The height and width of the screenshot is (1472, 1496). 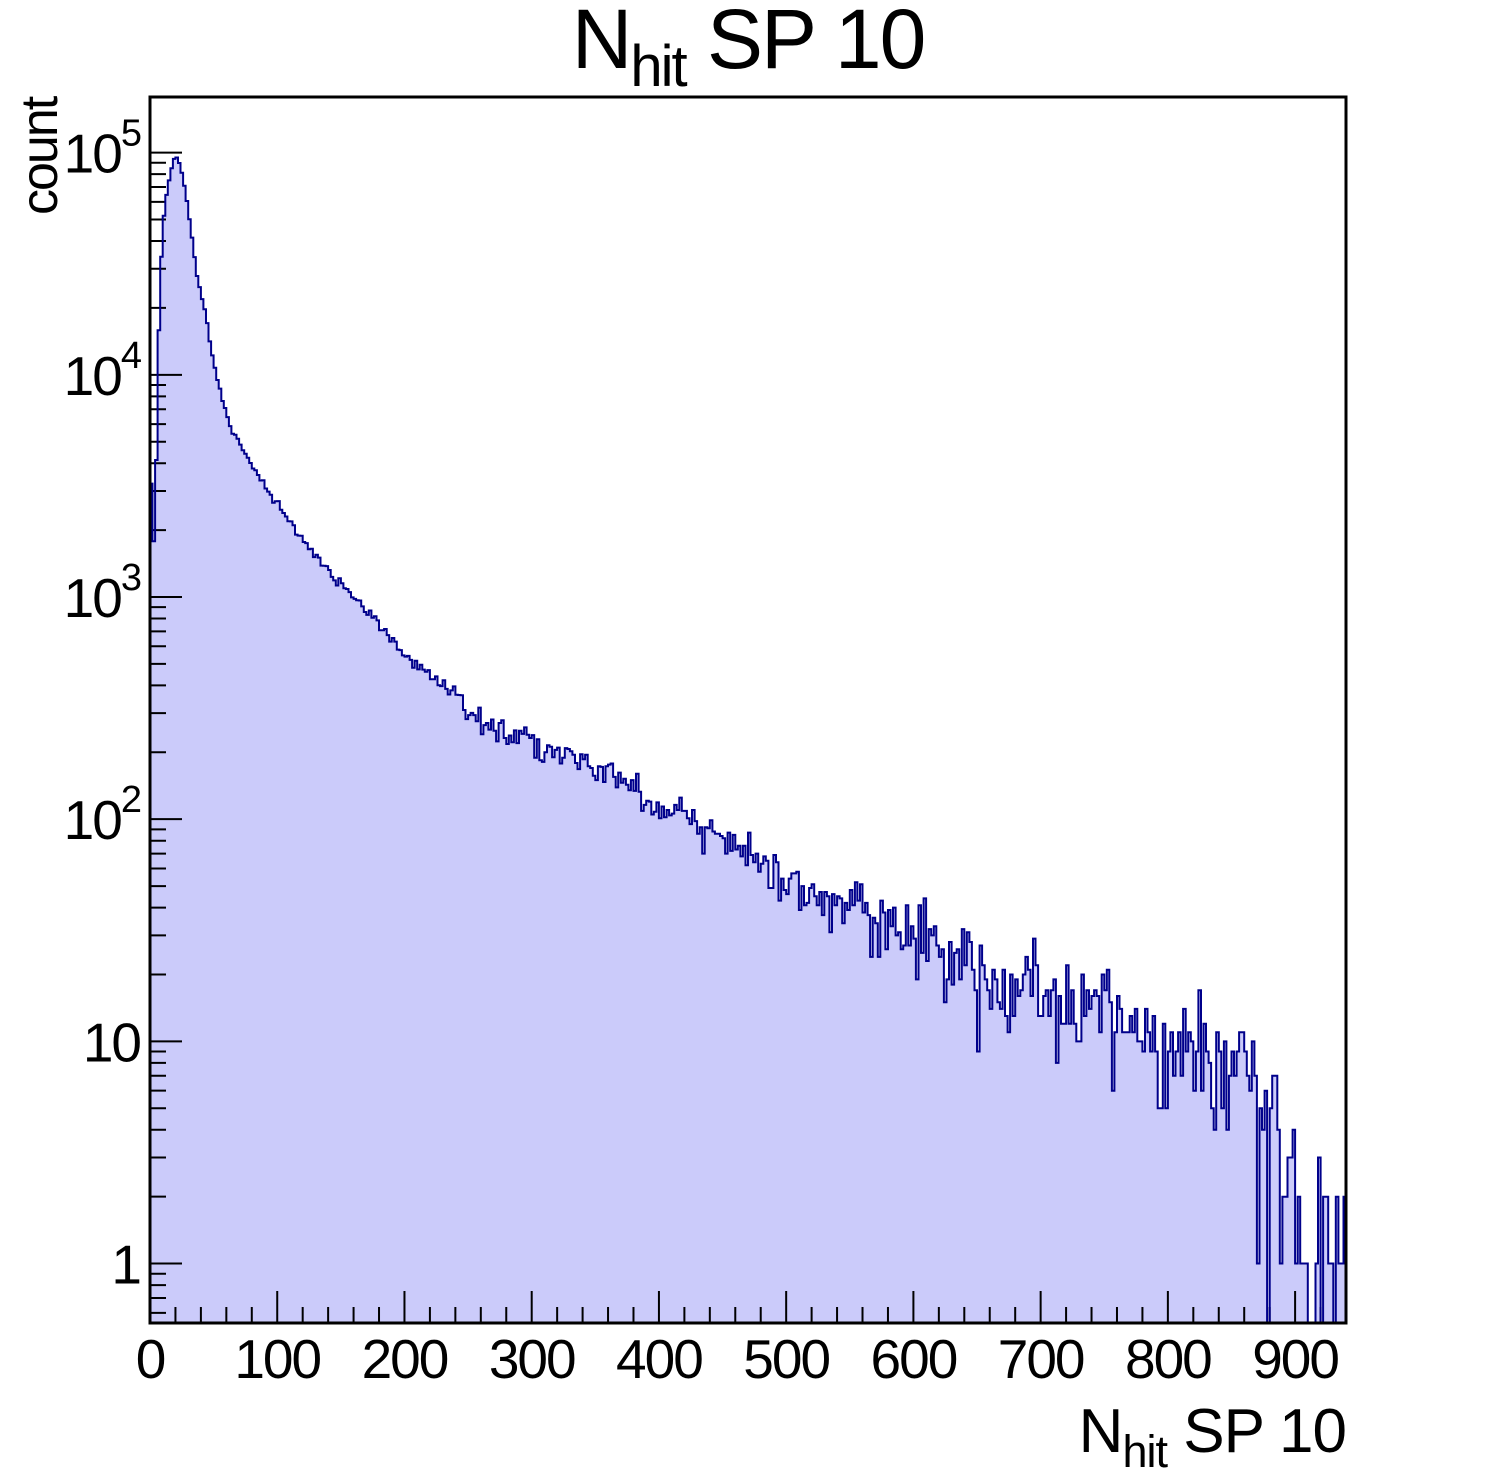 I want to click on x-tick-label: 700, so click(x=1041, y=1359).